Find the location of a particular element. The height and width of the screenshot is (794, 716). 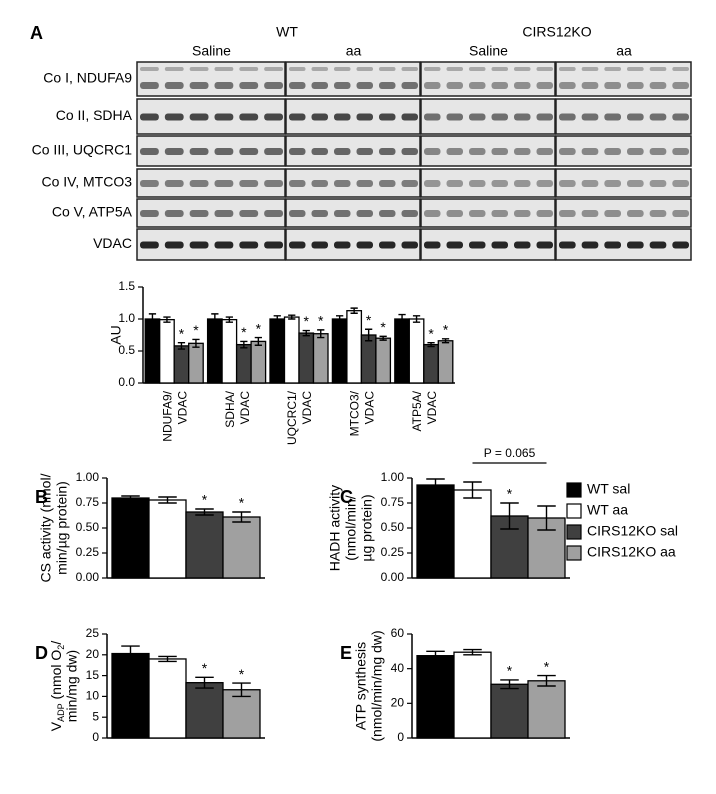

y-axis-label: HADH activity is located at coordinates (335, 528).